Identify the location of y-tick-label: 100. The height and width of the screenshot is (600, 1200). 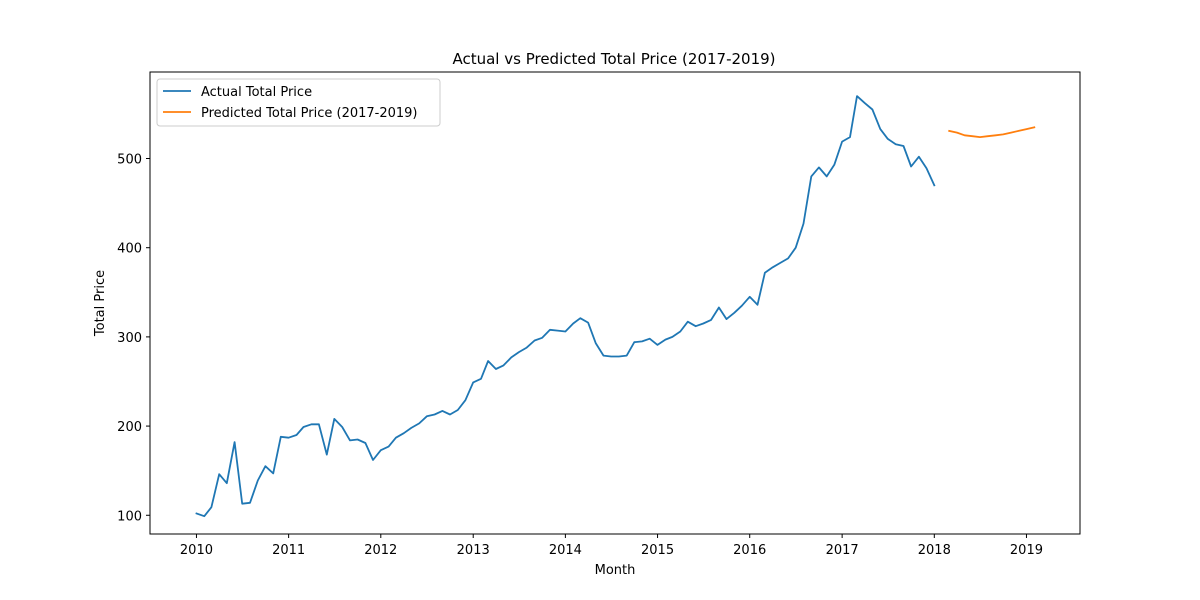
(129, 516).